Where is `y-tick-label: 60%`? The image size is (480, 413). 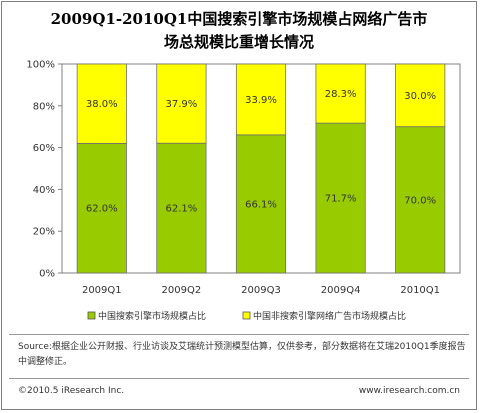
y-tick-label: 60% is located at coordinates (44, 148).